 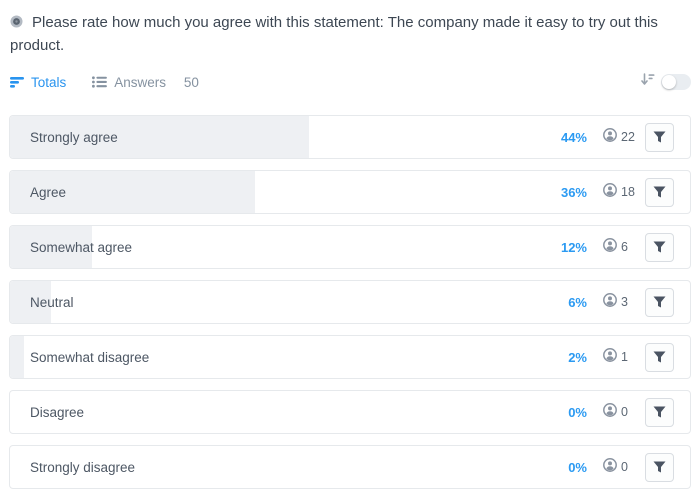 What do you see at coordinates (573, 247) in the screenshot?
I see `row-percent: 12%` at bounding box center [573, 247].